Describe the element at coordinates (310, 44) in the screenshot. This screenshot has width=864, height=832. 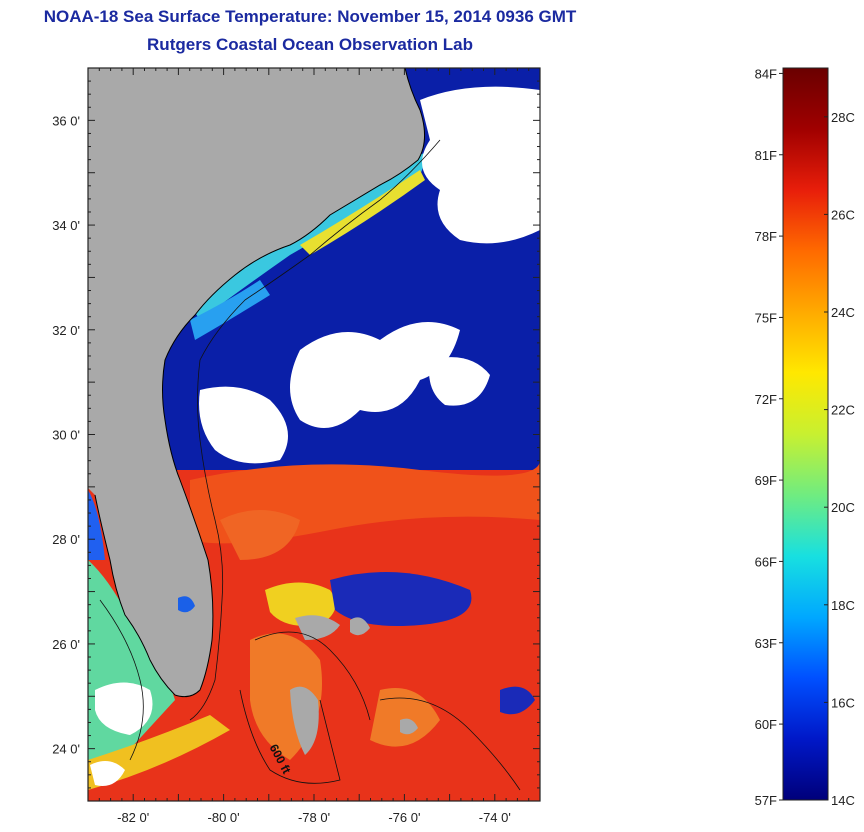
I see `map-subtitle: Rutgers Coastal Ocean Observation Lab` at that location.